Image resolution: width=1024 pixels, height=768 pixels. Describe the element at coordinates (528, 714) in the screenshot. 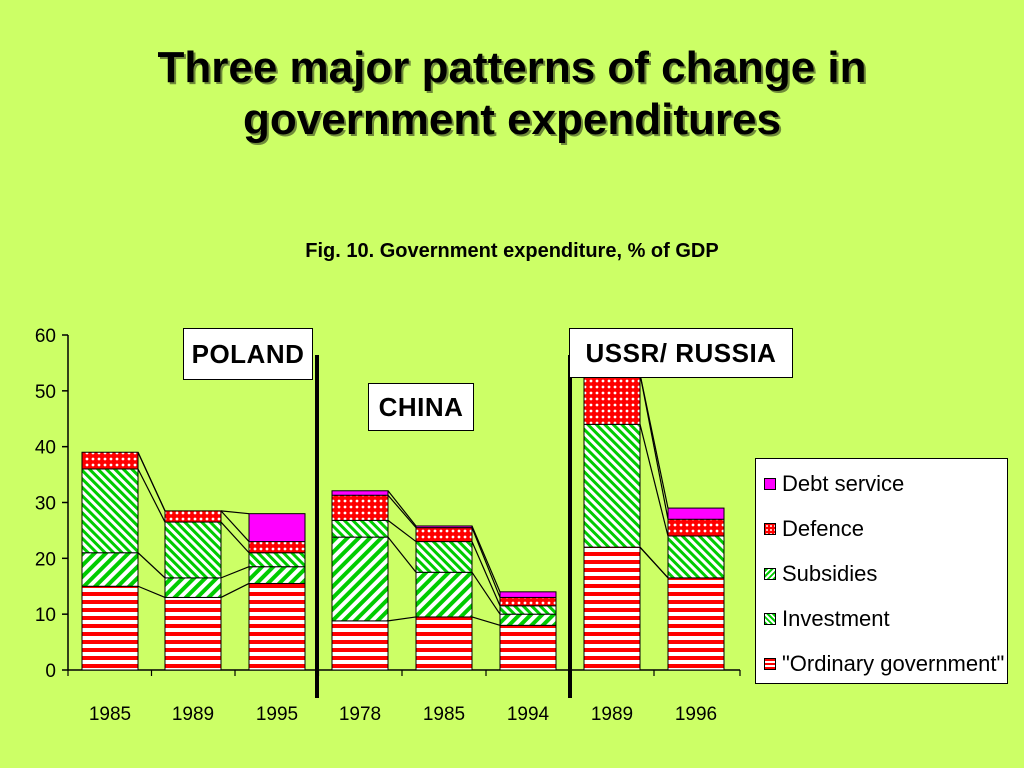

I see `x-tick-label: 1994` at that location.